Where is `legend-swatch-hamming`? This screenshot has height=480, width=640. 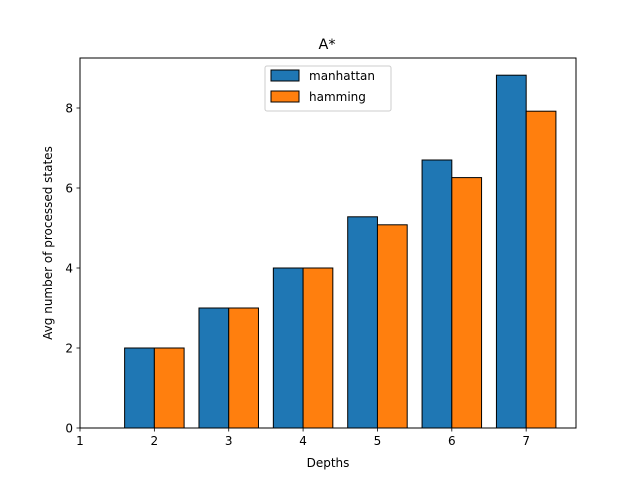
legend-swatch-hamming is located at coordinates (285, 96).